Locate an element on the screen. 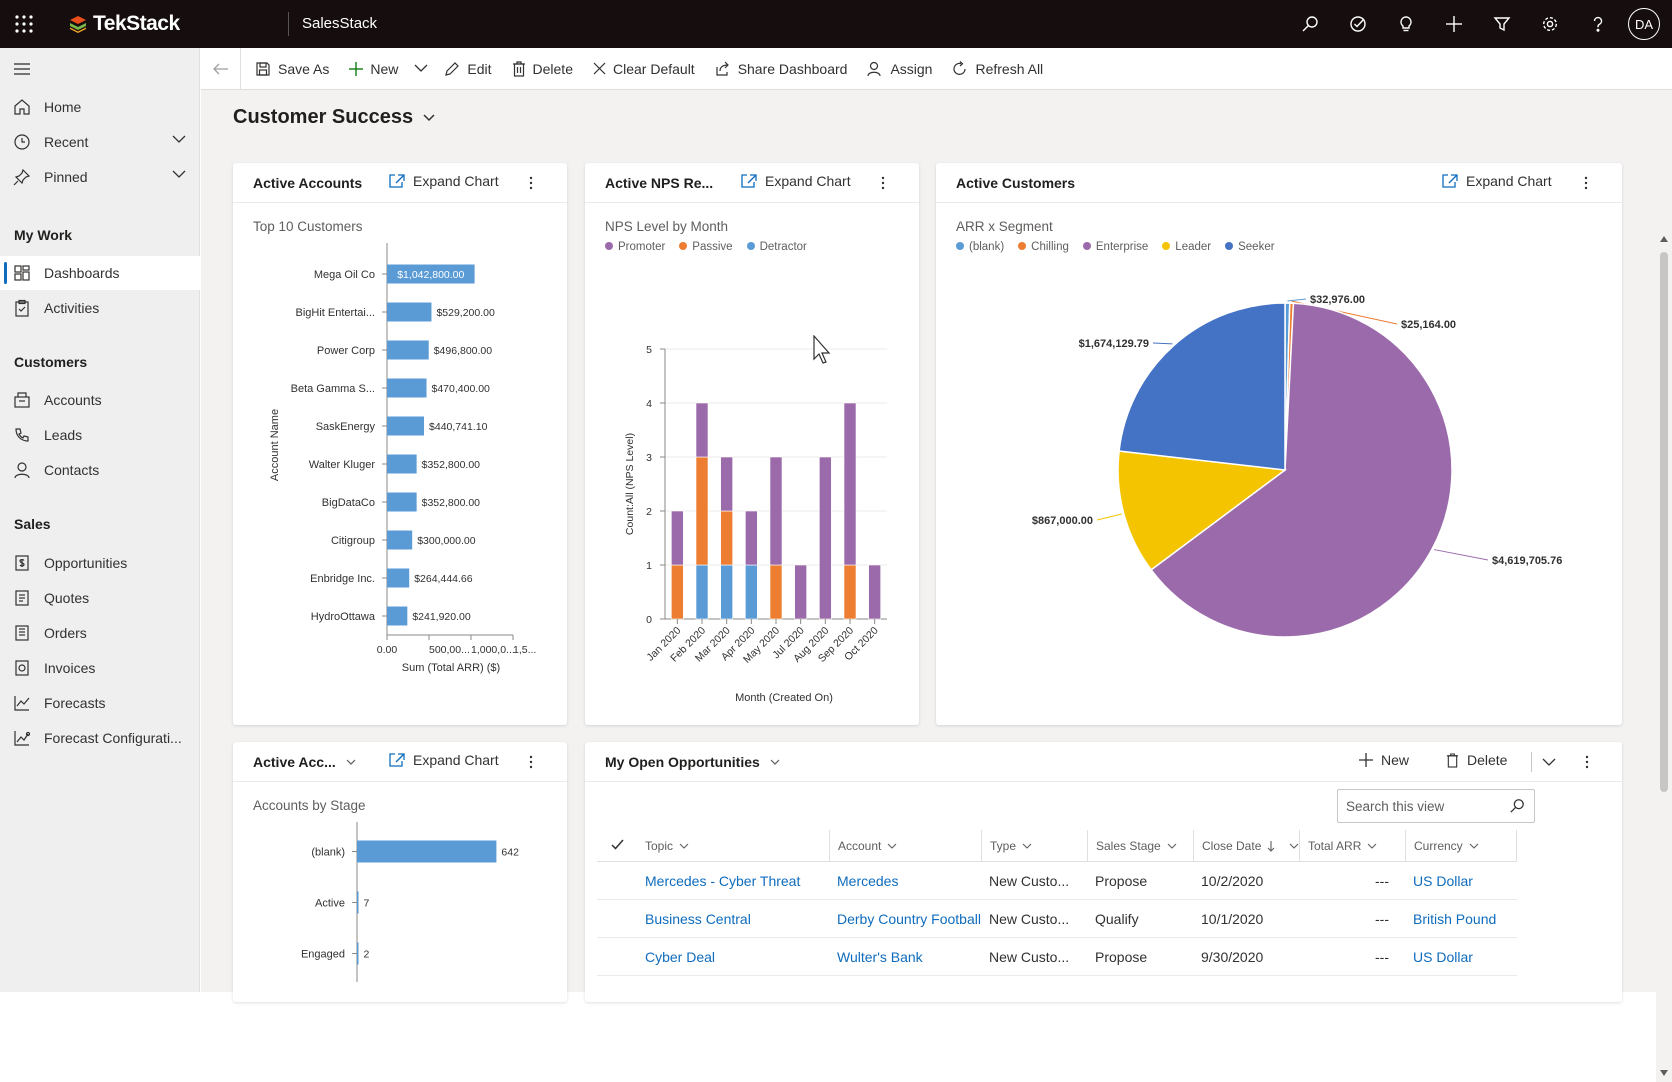  sidebar-item-forecasts: Forecasts is located at coordinates (100, 703).